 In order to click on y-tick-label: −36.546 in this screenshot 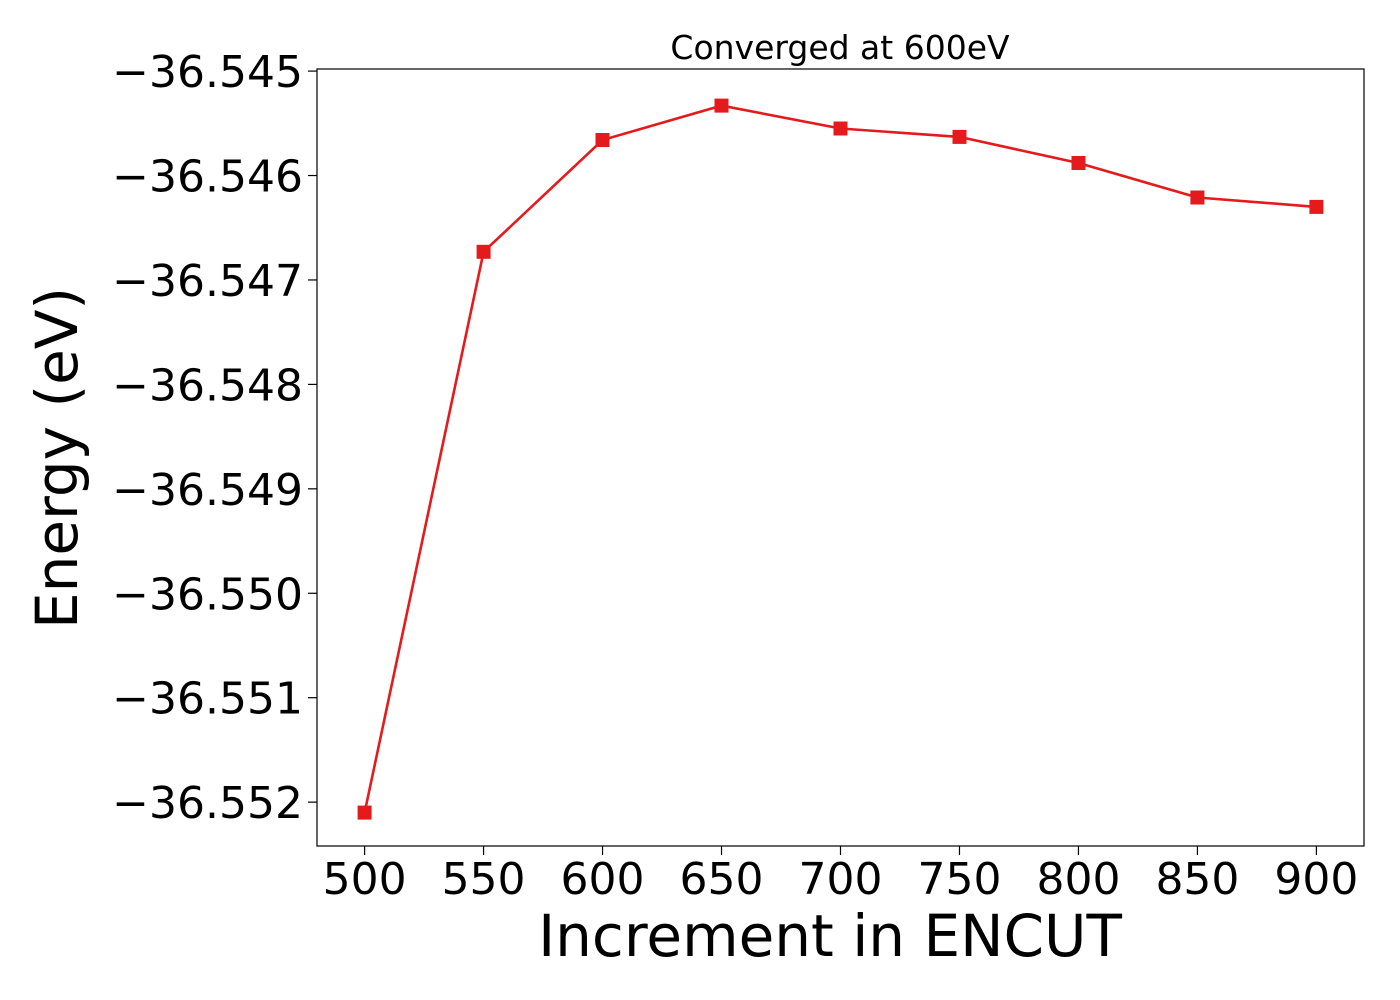, I will do `click(207, 177)`.